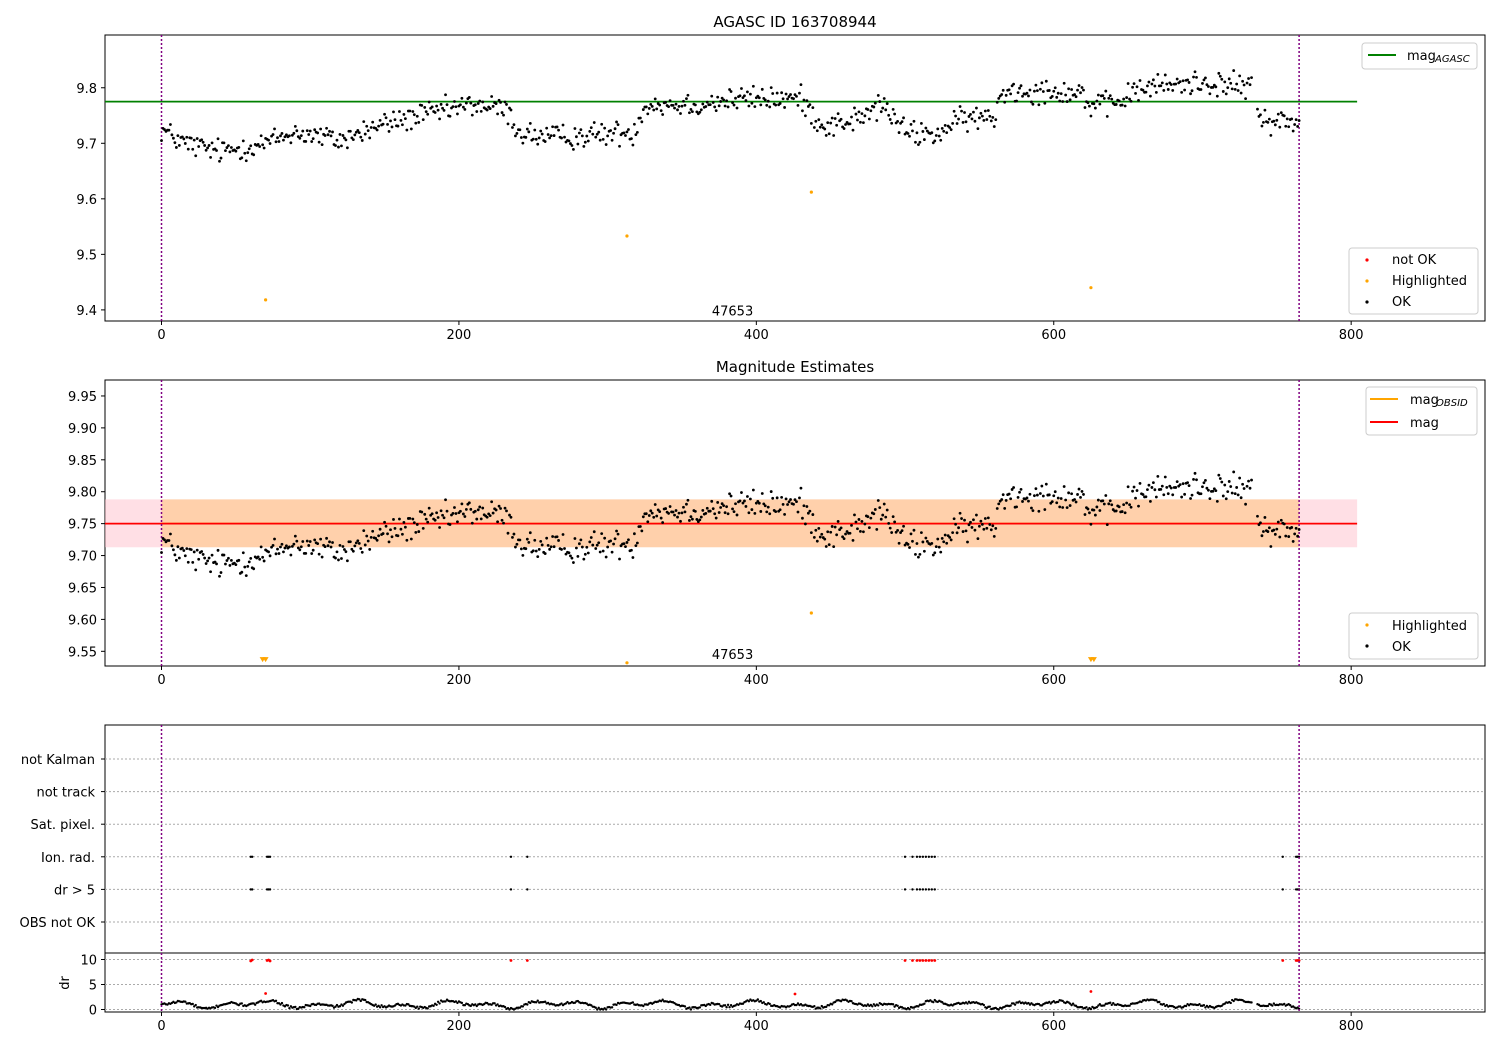 This screenshot has width=1500, height=1050. Describe the element at coordinates (756, 335) in the screenshot. I see `agasc-x-tick-label: 400` at that location.